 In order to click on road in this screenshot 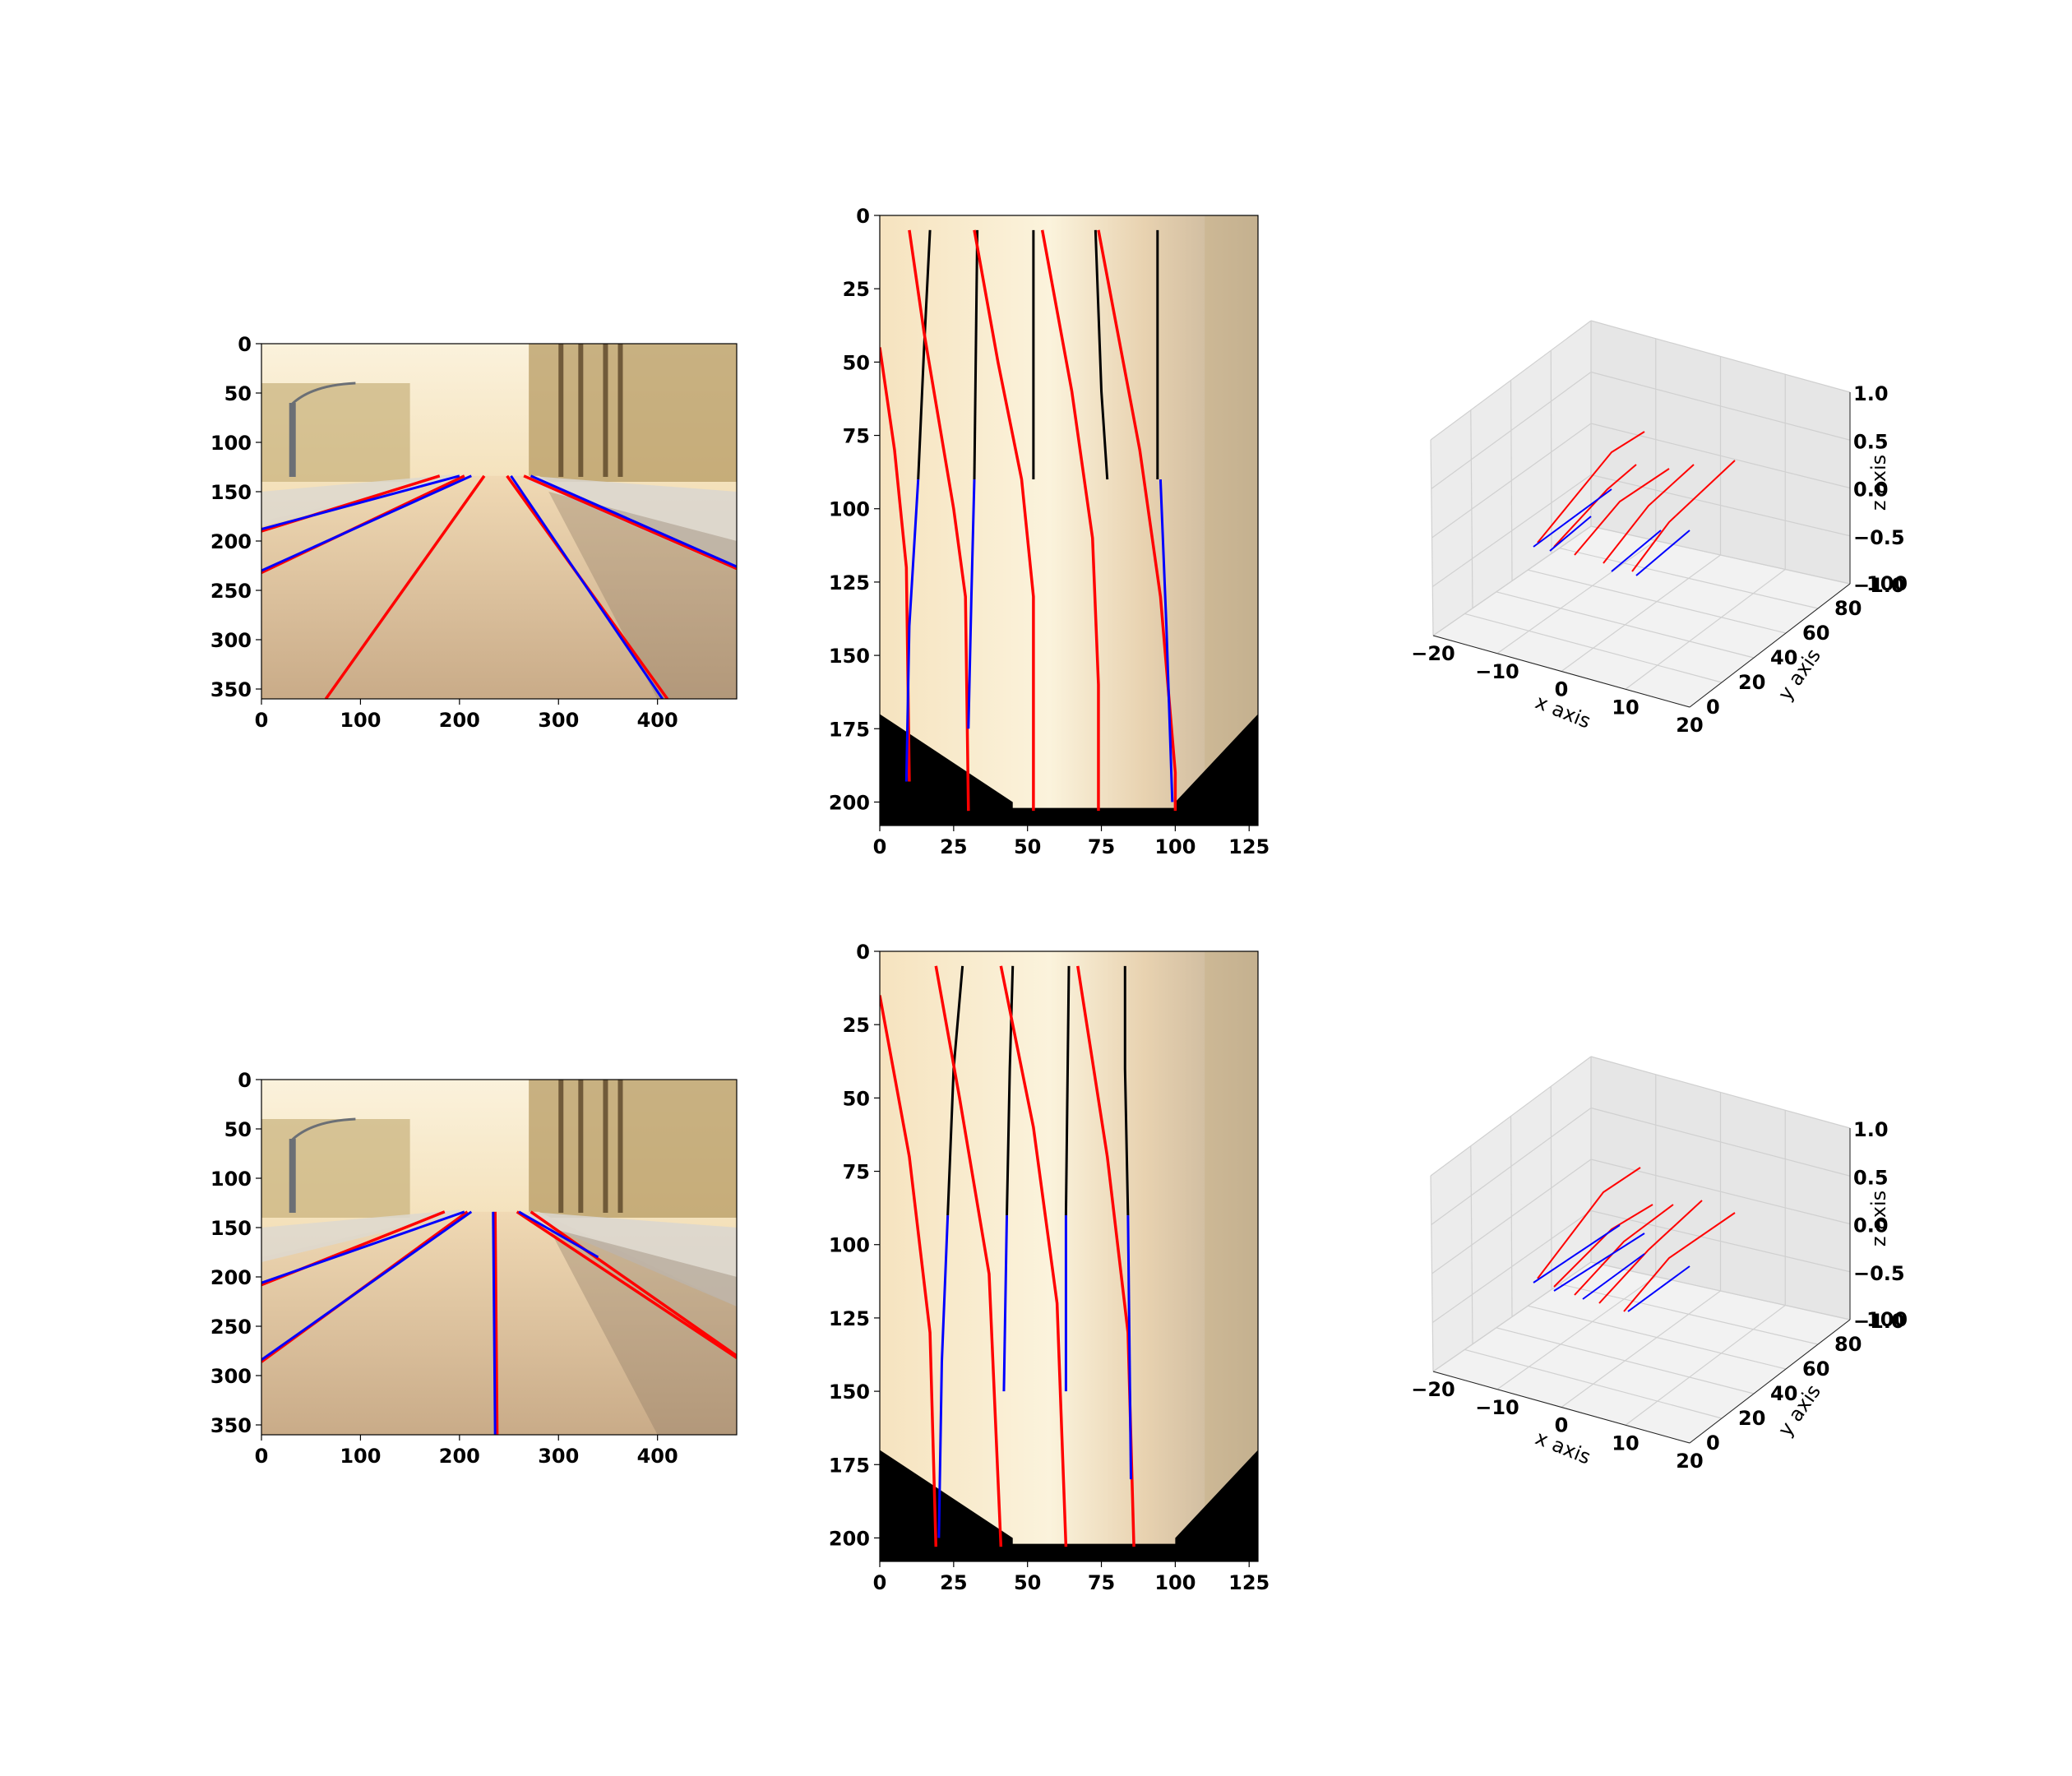, I will do `click(499, 587)`.